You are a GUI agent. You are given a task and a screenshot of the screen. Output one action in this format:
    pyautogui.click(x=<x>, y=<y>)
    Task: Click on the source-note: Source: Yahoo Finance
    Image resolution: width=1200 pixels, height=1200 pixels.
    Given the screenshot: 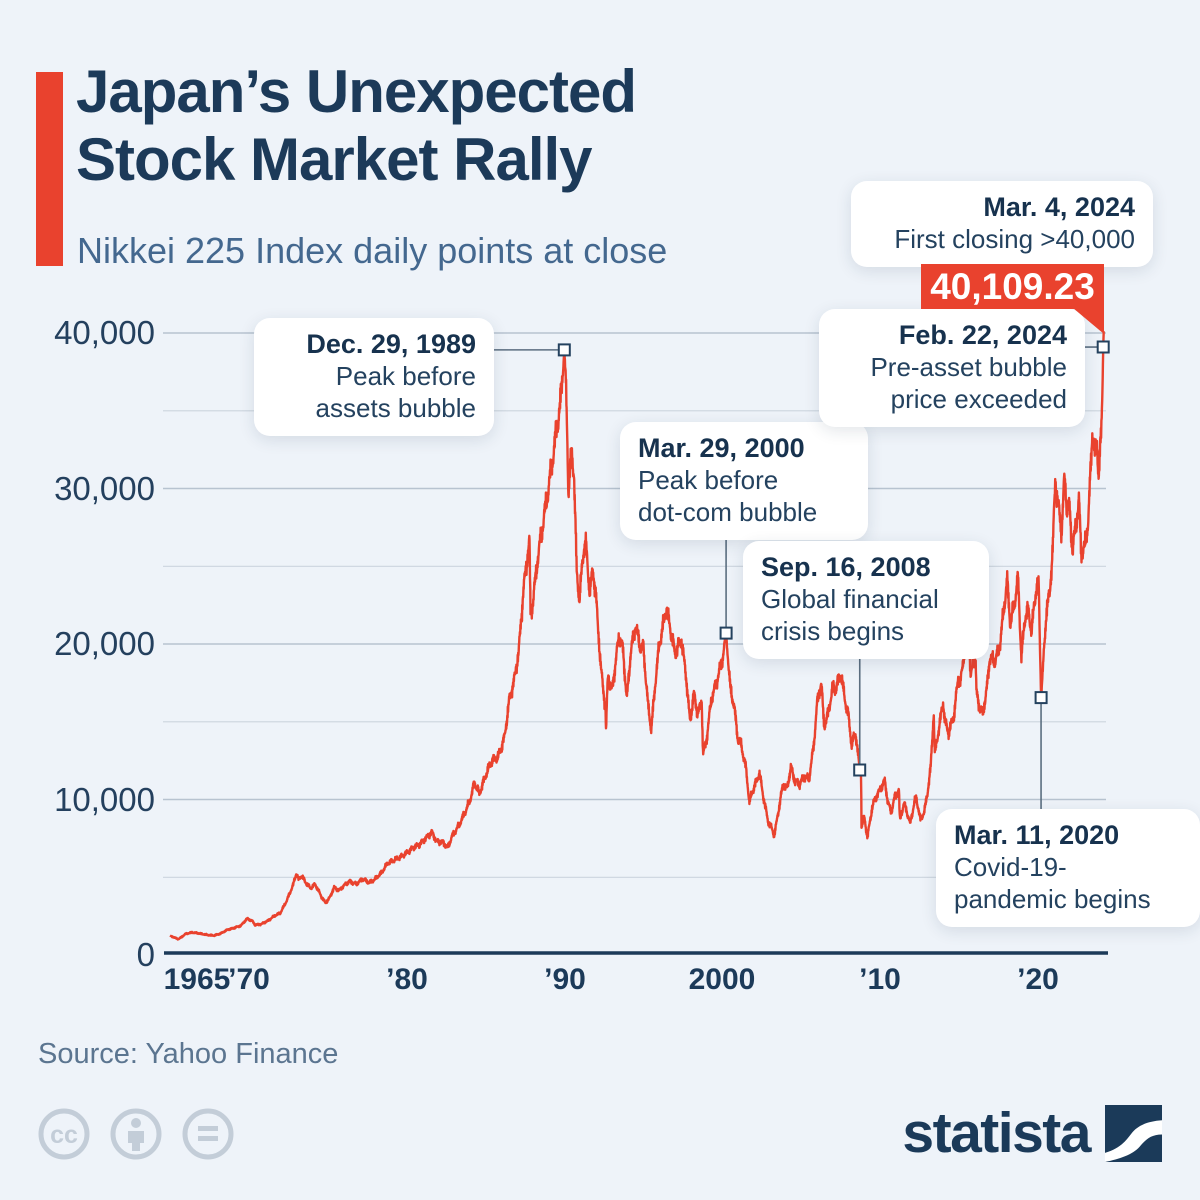 What is the action you would take?
    pyautogui.click(x=188, y=1054)
    